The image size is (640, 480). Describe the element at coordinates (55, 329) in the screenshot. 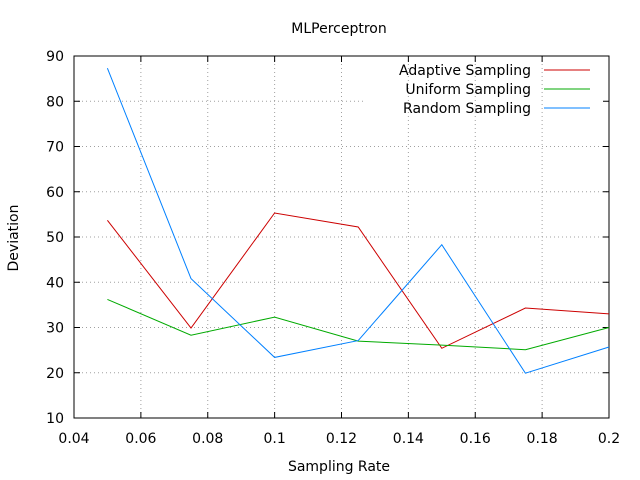

I see `y-tick-label: 30` at that location.